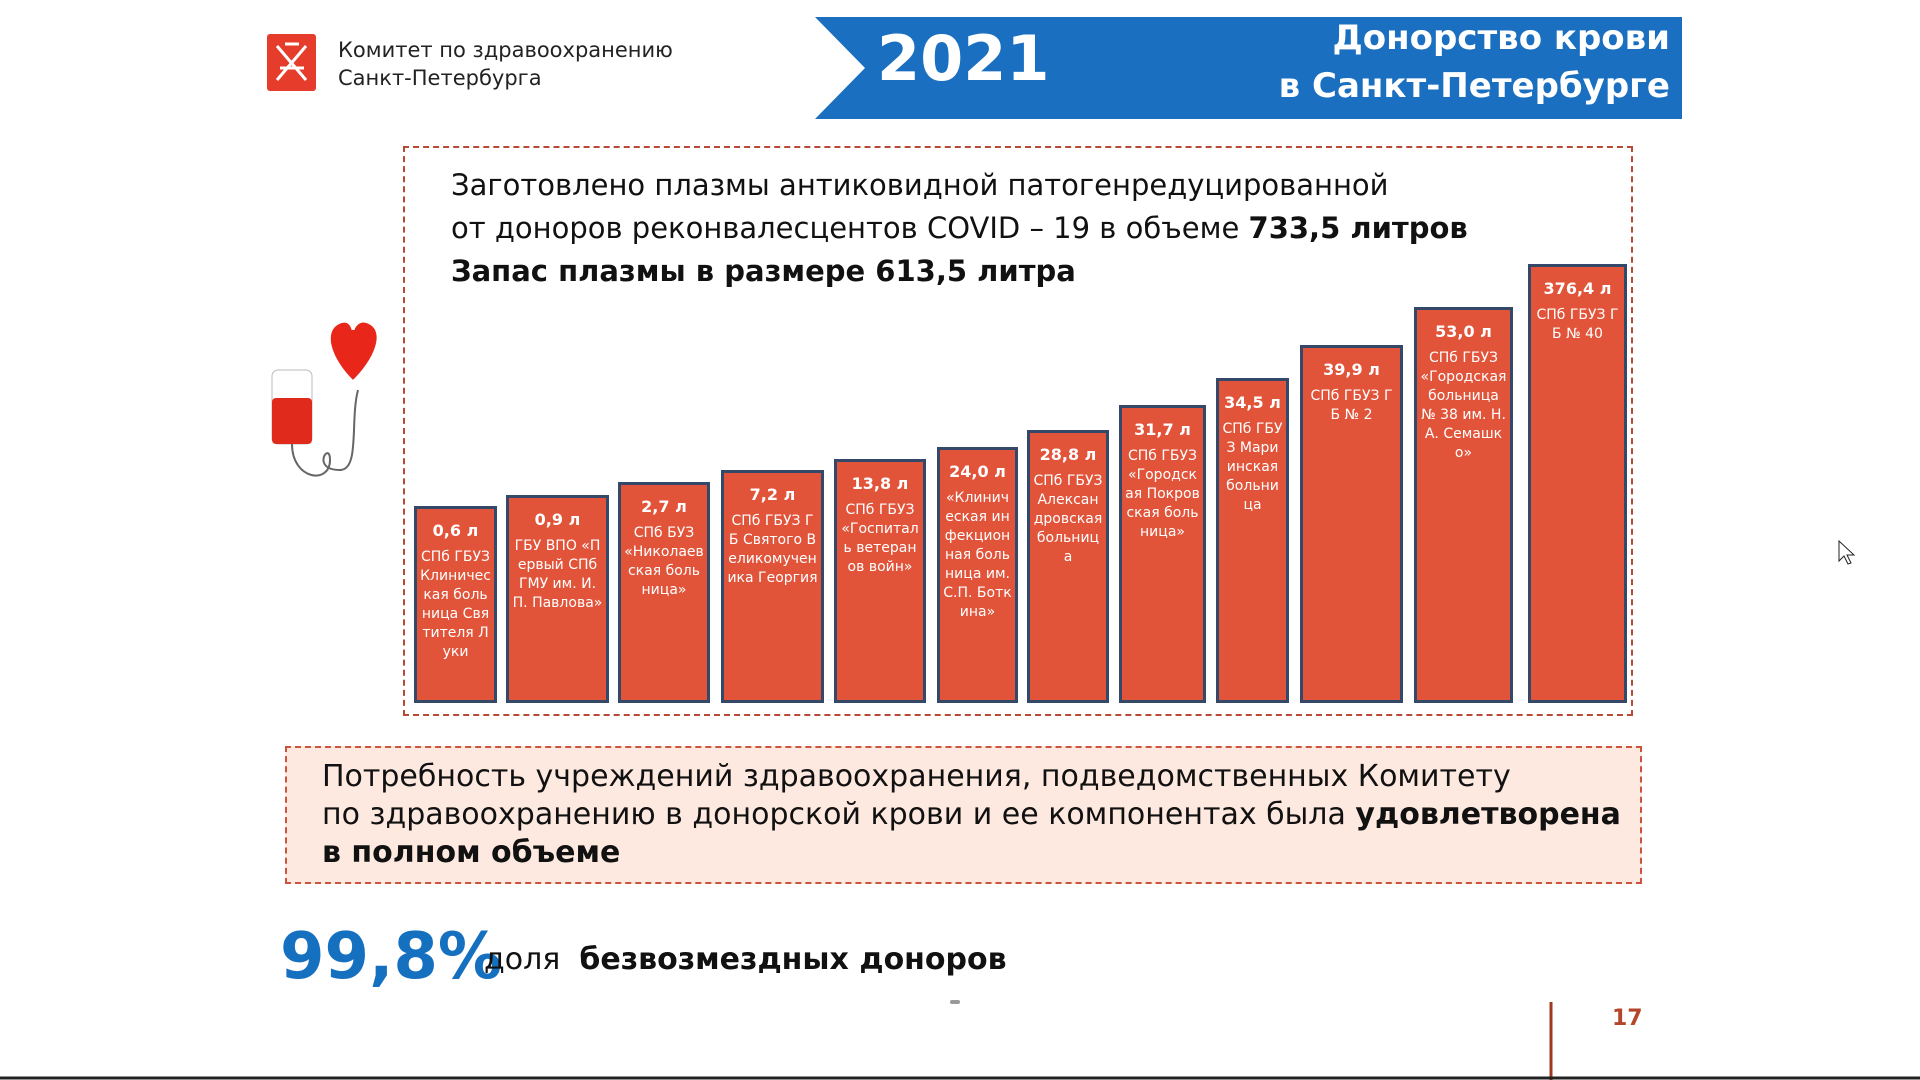 The width and height of the screenshot is (1920, 1080). What do you see at coordinates (1501, 38) in the screenshot?
I see `title-line: Донорство крови` at bounding box center [1501, 38].